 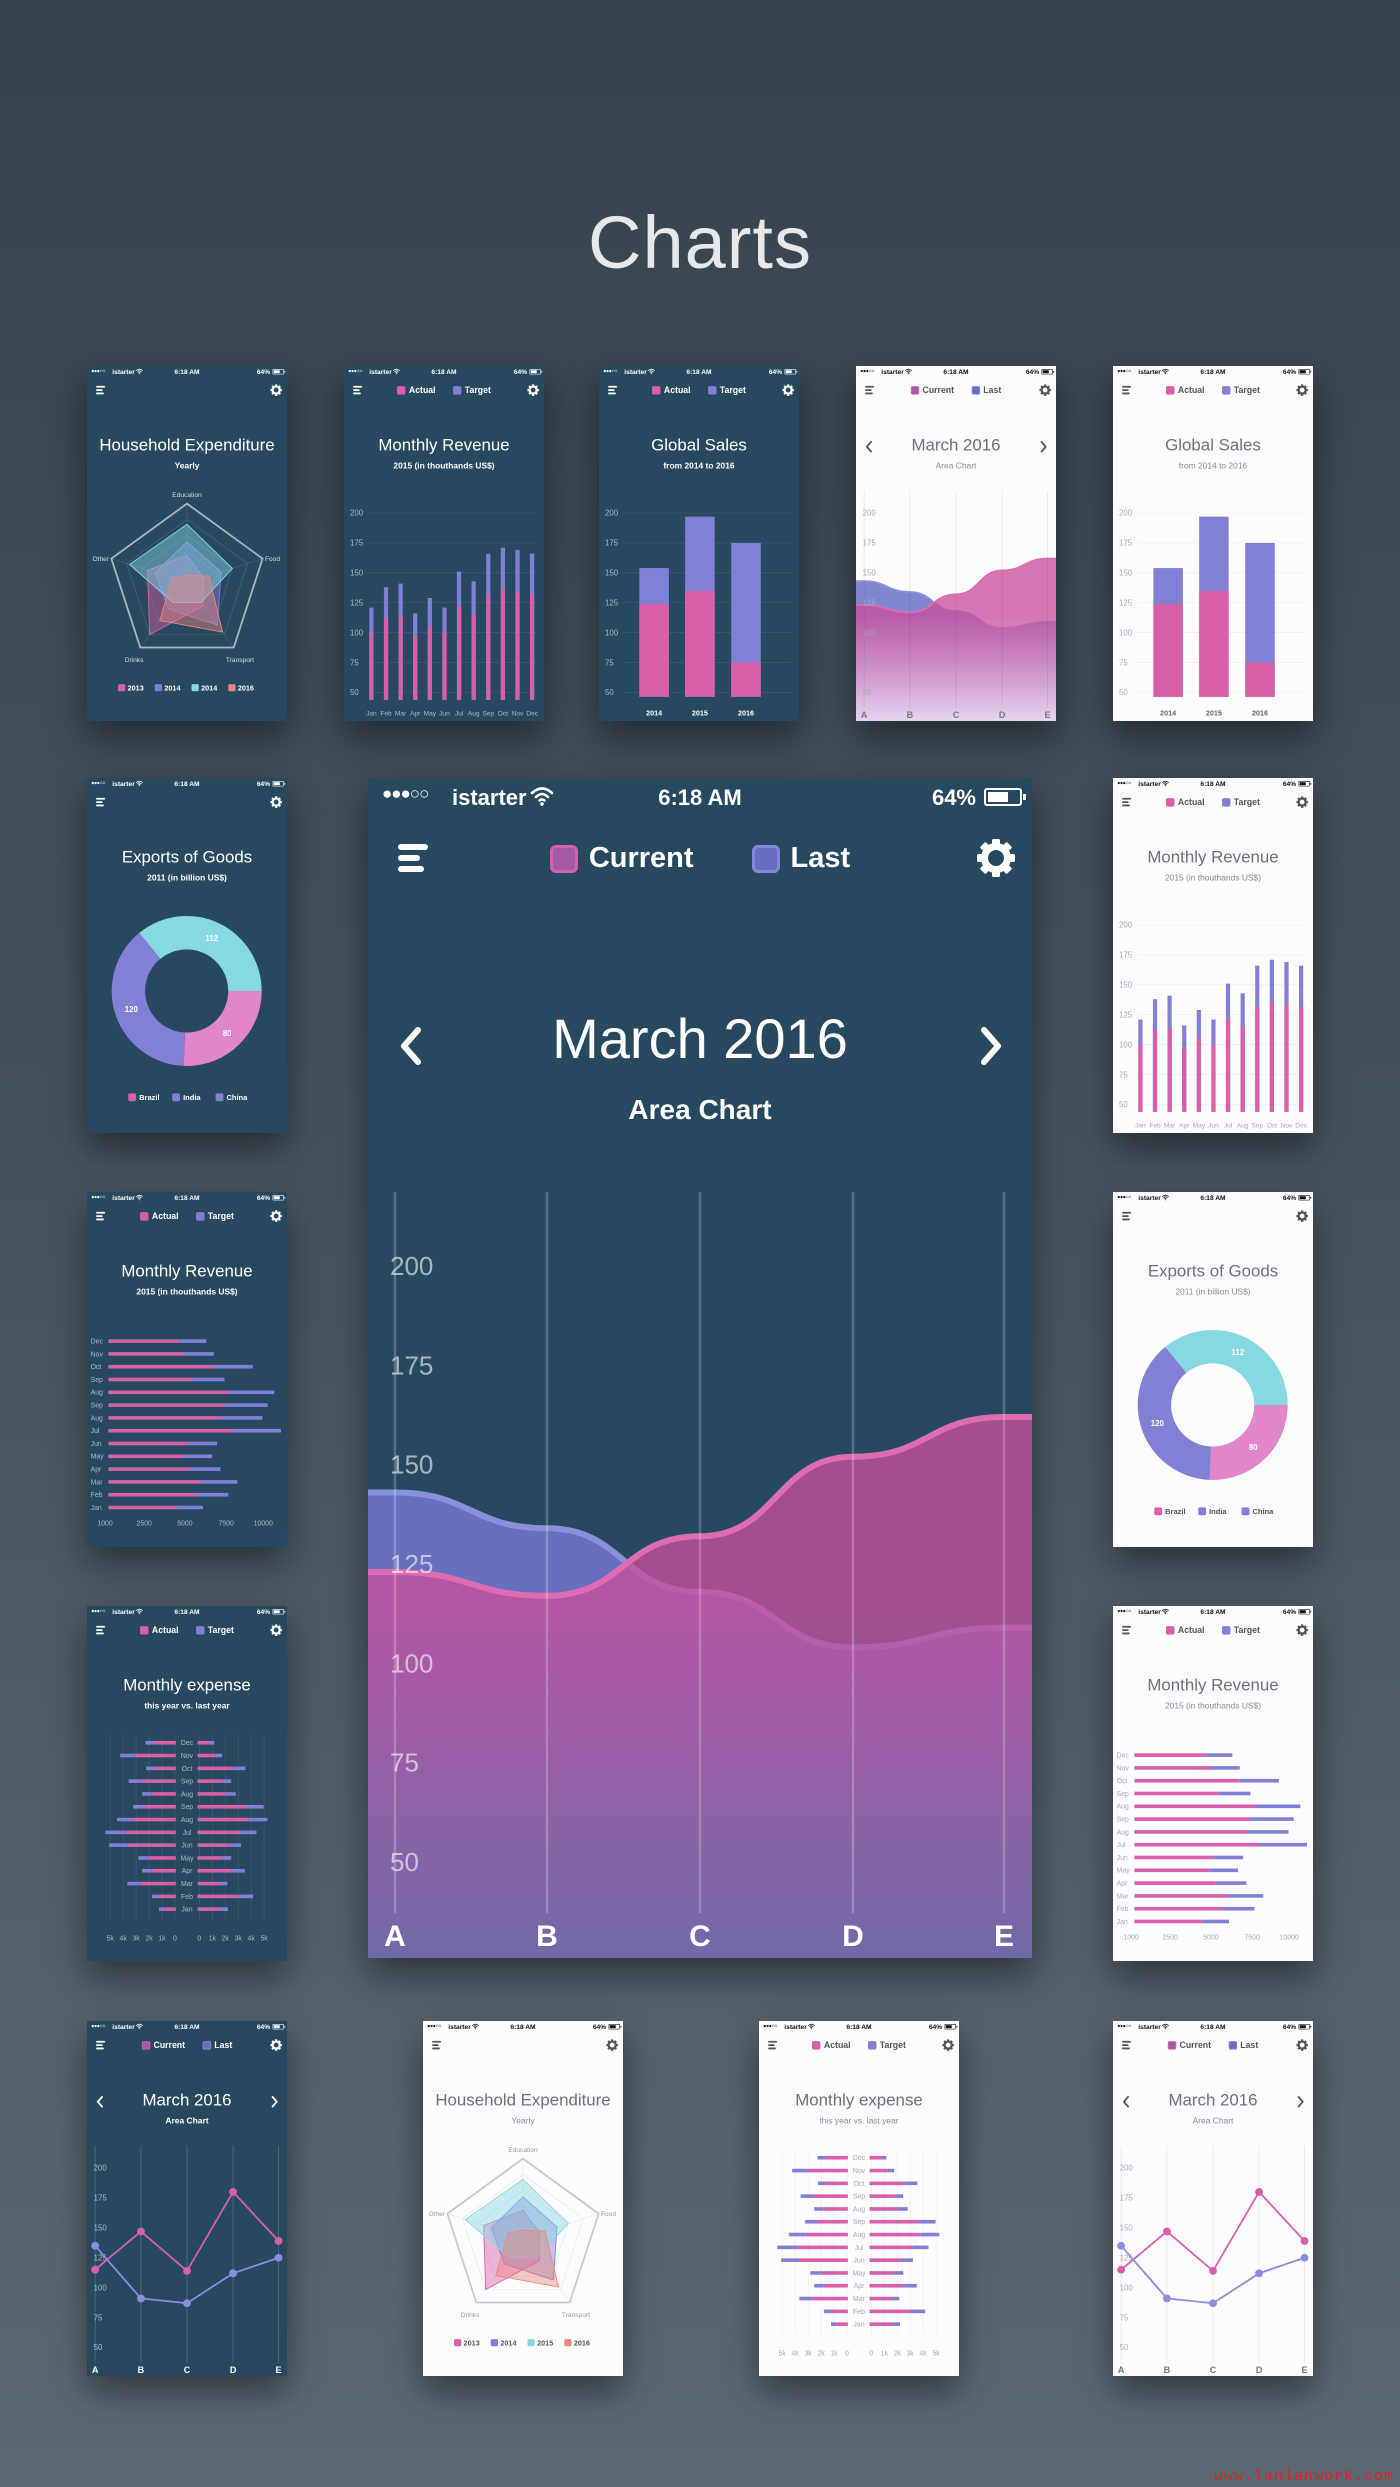 I want to click on y-tick-label: 125, so click(x=1126, y=1014).